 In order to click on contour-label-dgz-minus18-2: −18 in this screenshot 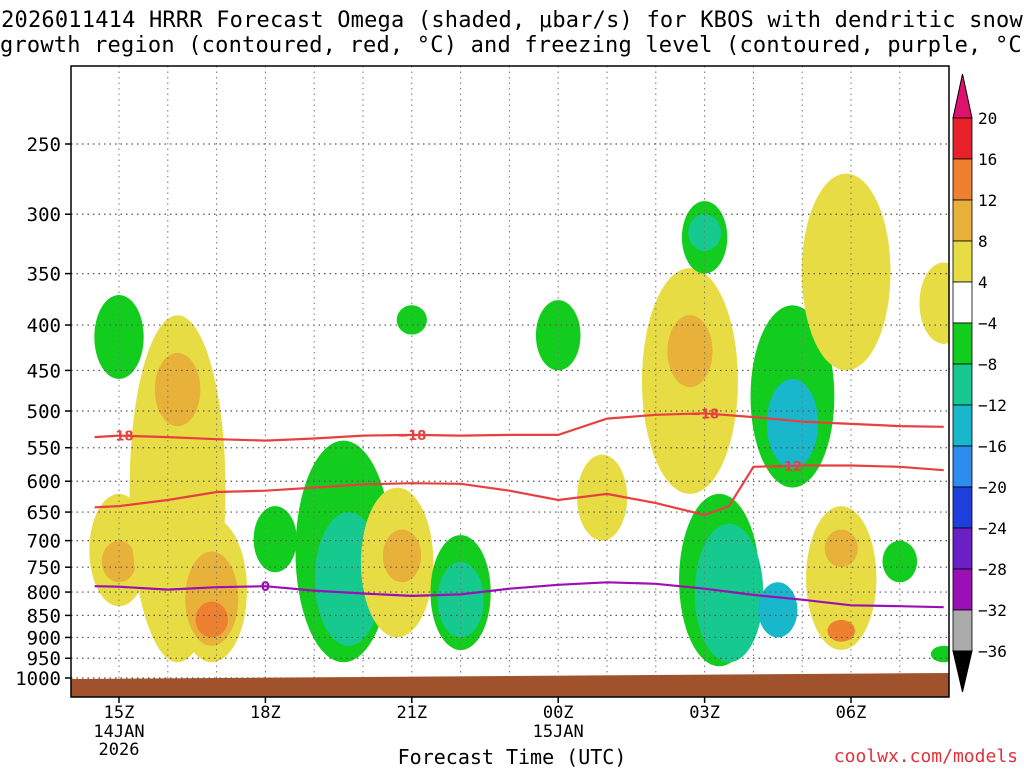, I will do `click(704, 414)`.